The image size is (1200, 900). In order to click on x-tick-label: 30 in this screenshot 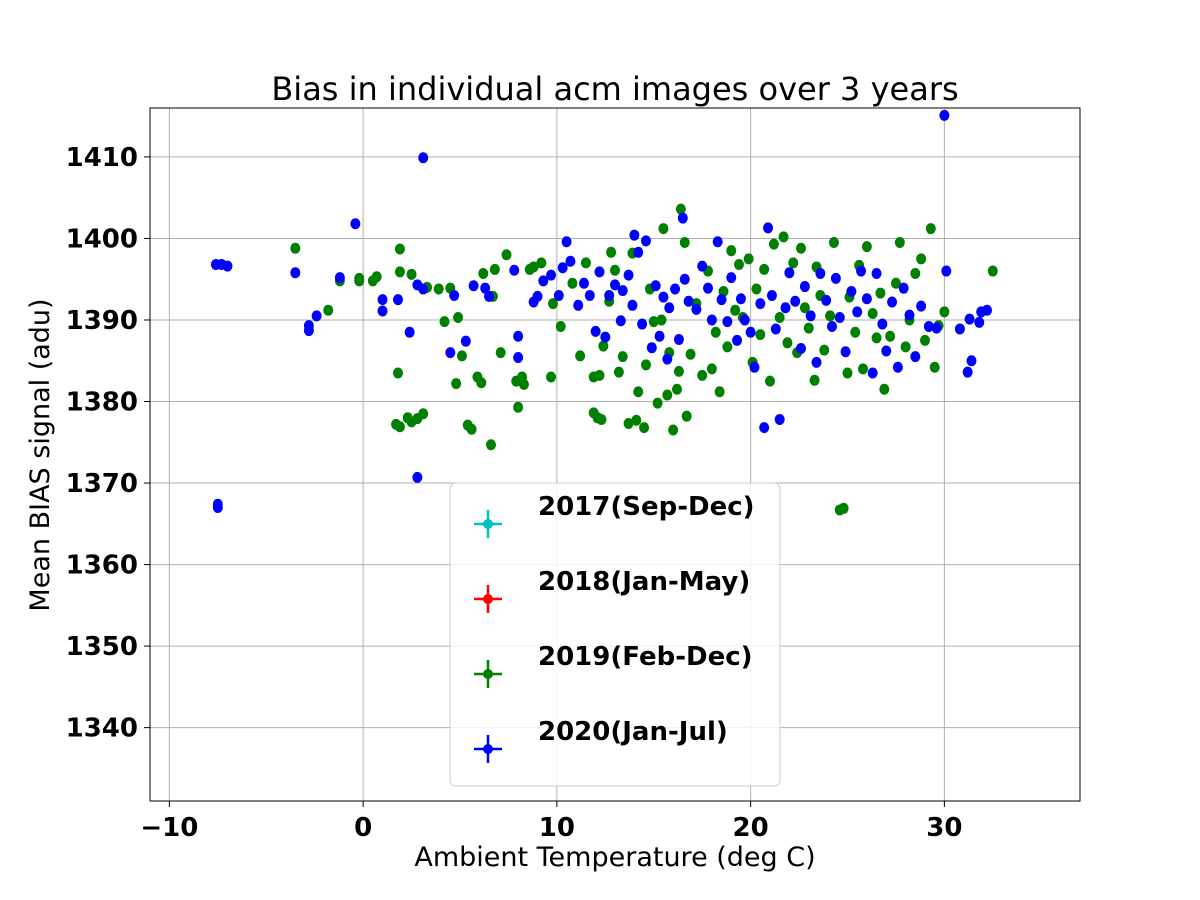, I will do `click(944, 828)`.